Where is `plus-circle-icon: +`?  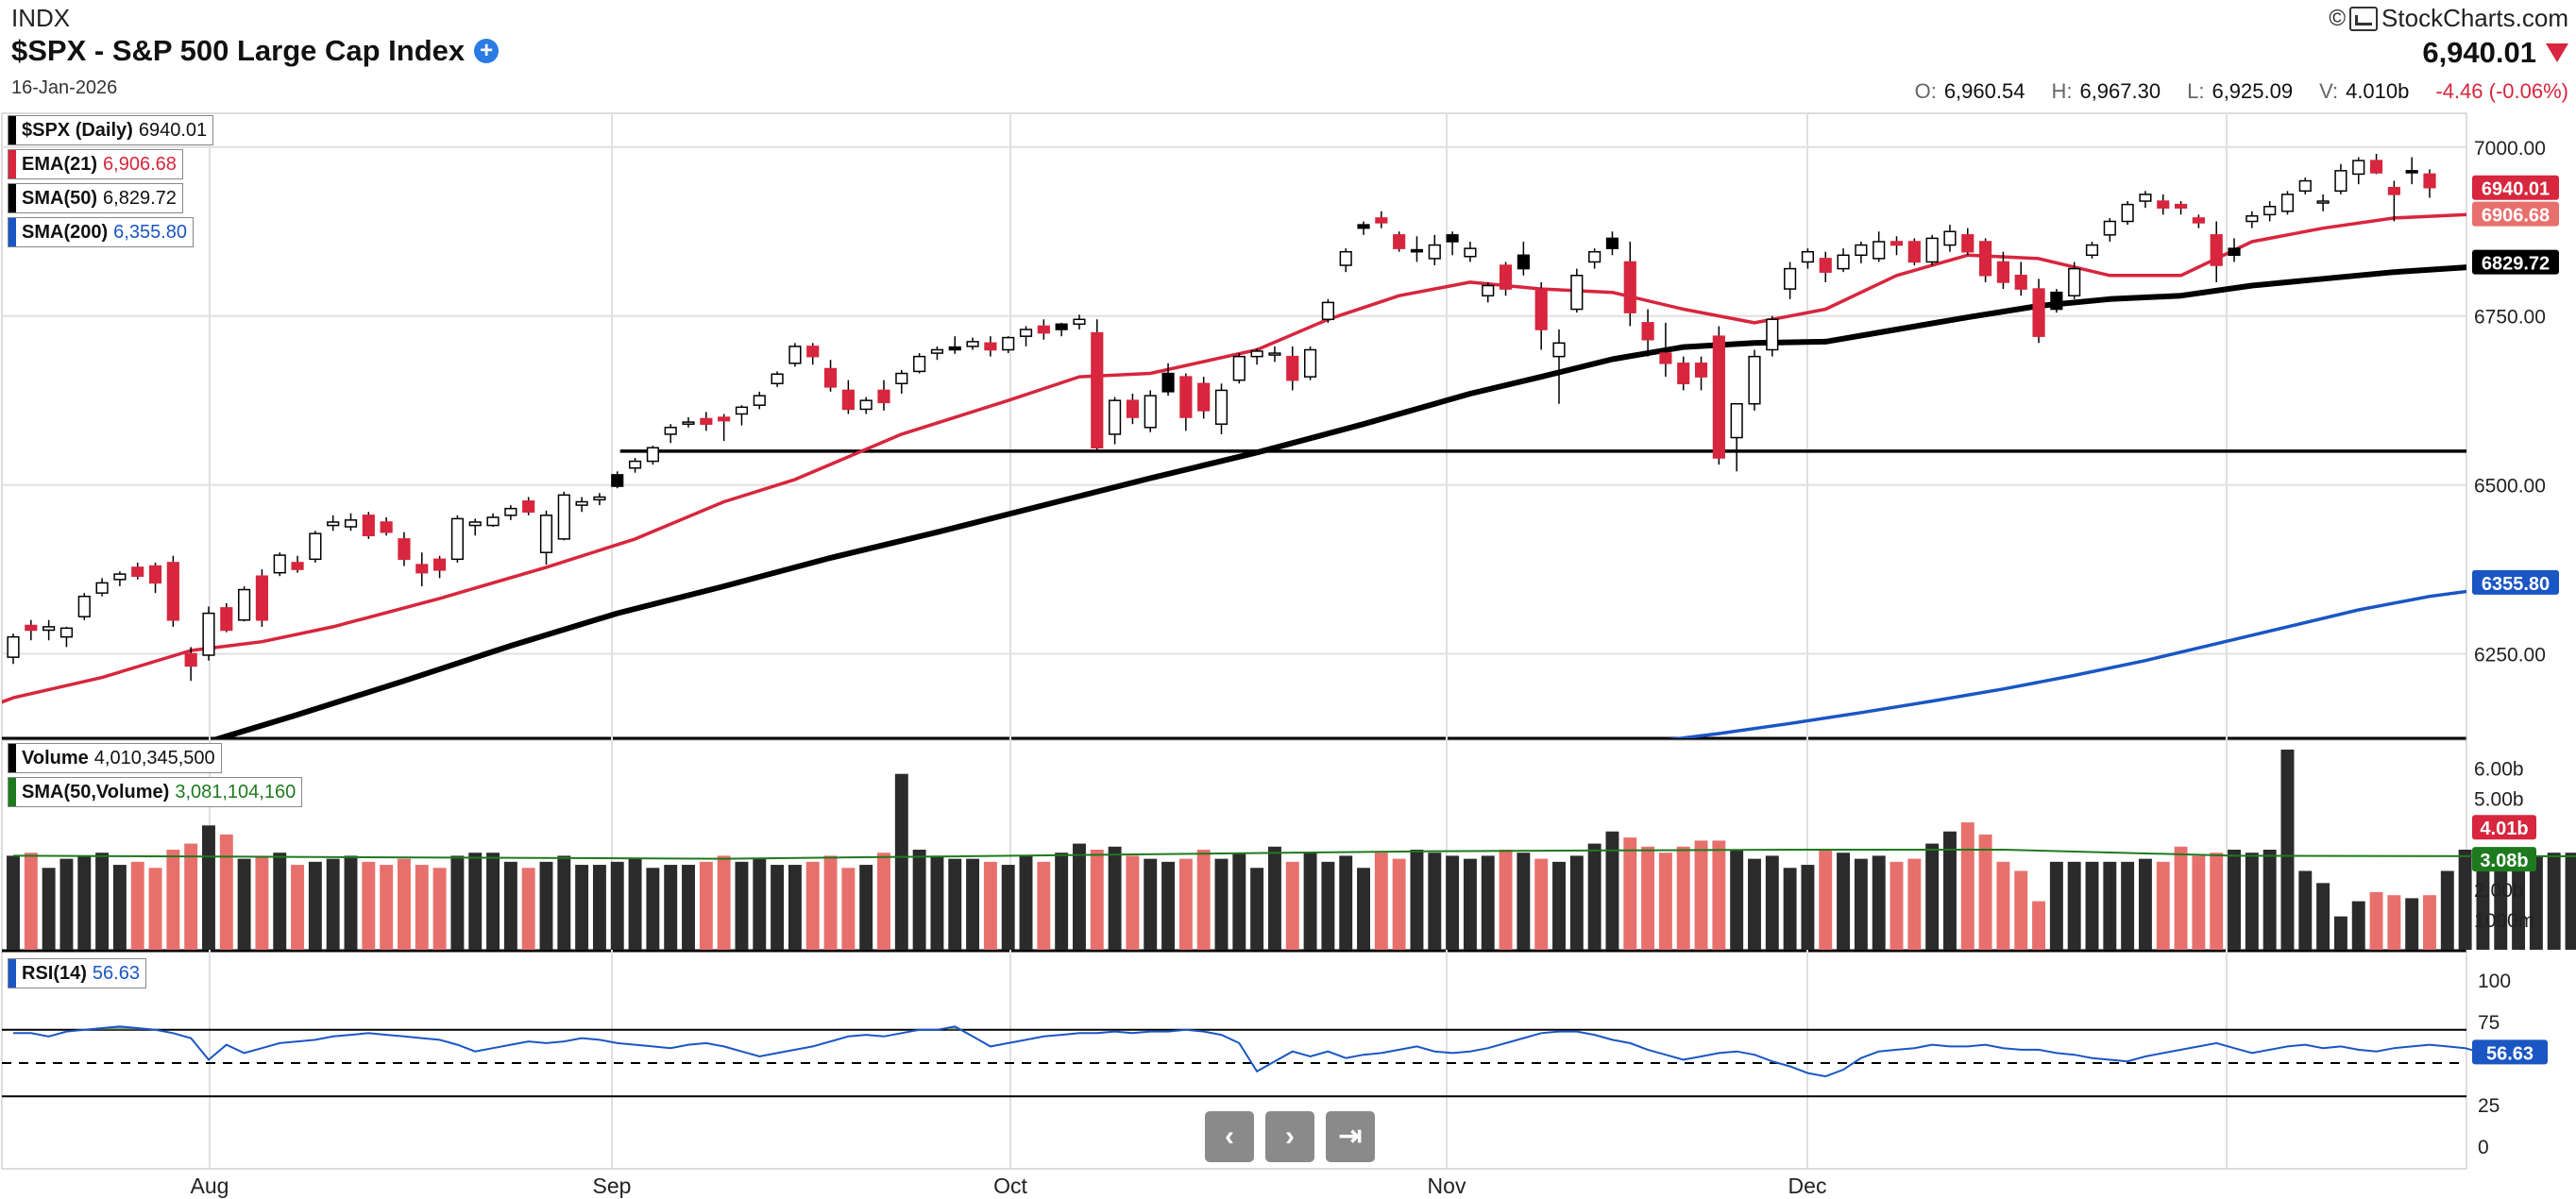 plus-circle-icon: + is located at coordinates (487, 51).